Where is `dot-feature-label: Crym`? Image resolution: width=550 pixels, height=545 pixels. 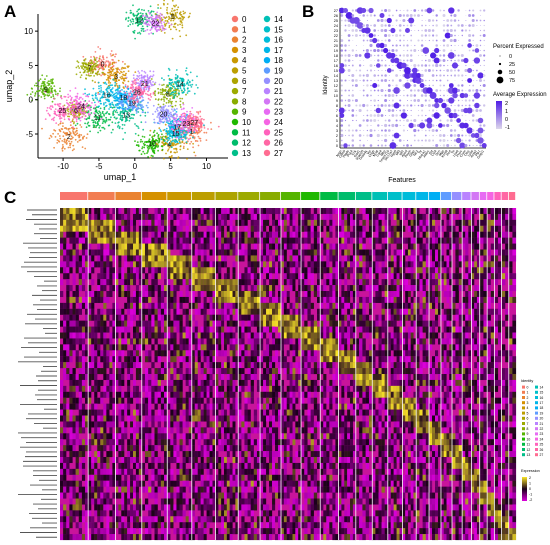
dot-feature-label: Crym is located at coordinates (463, 153).